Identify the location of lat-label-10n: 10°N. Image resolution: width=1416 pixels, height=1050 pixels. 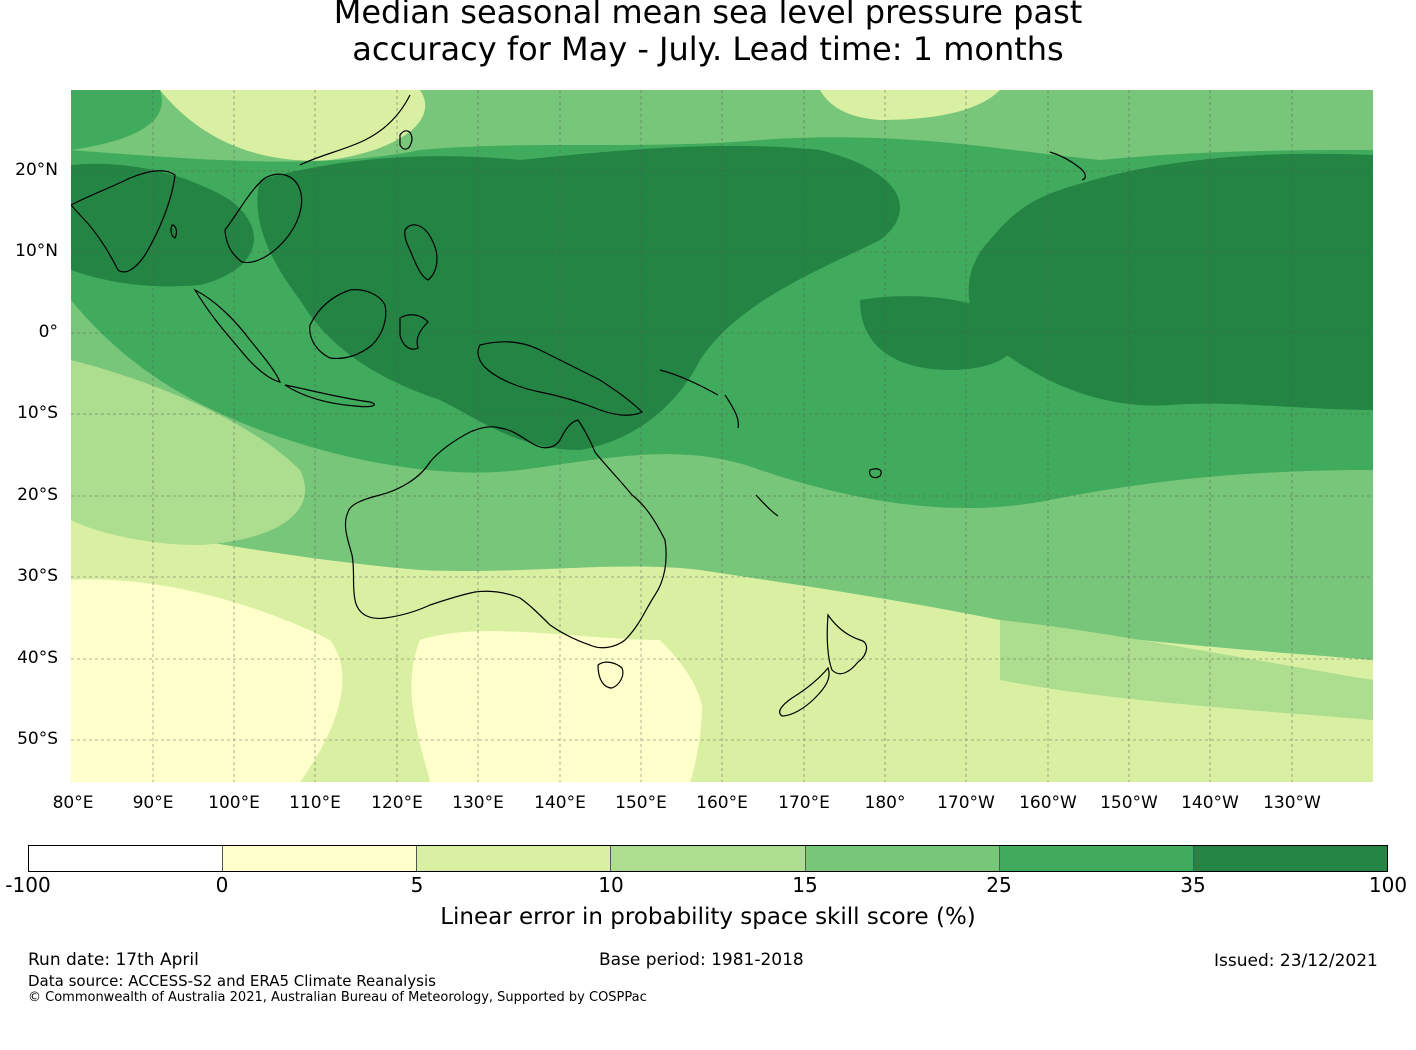
(36, 251).